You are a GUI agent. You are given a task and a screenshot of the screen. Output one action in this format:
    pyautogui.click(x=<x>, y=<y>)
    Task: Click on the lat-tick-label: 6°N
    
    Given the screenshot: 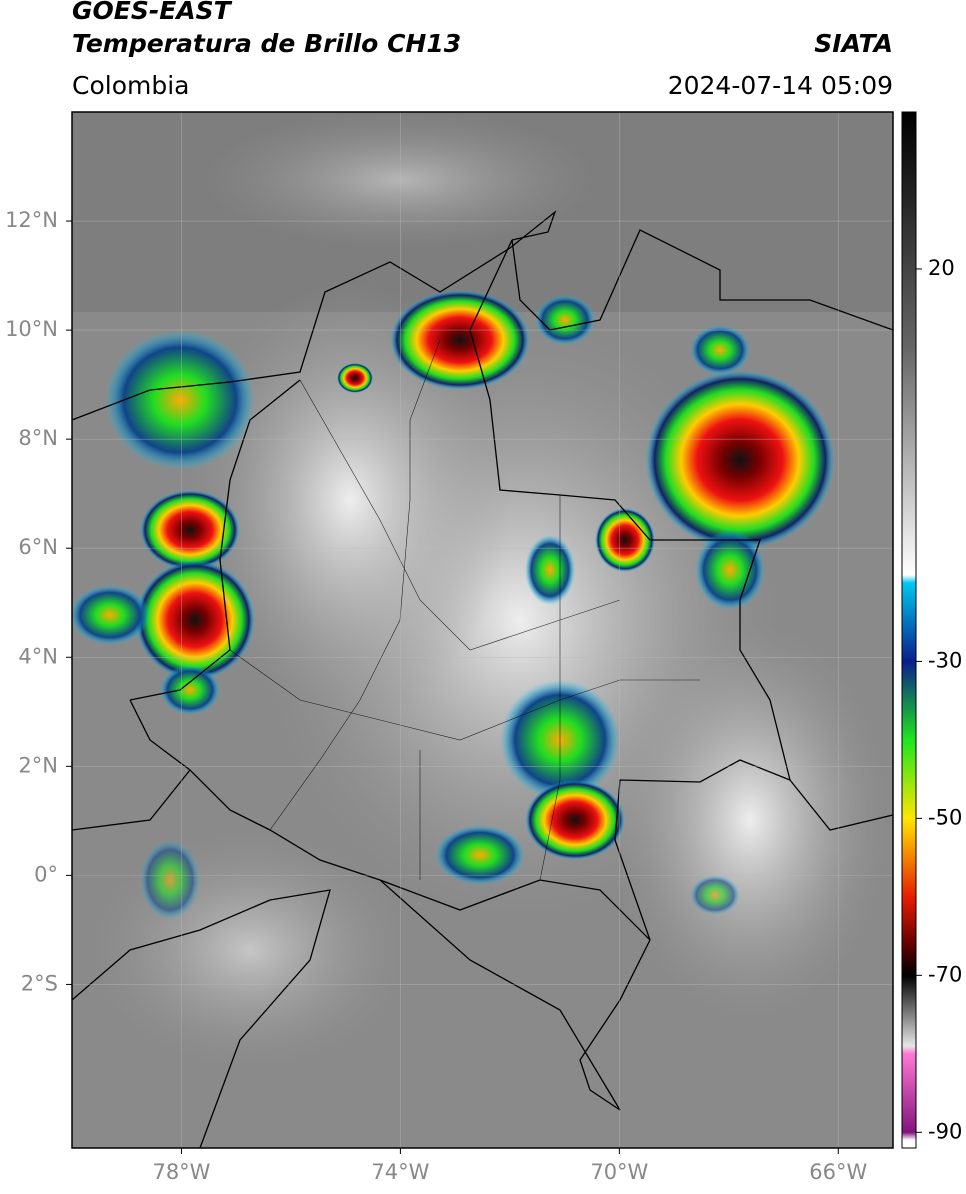 What is the action you would take?
    pyautogui.click(x=38, y=547)
    